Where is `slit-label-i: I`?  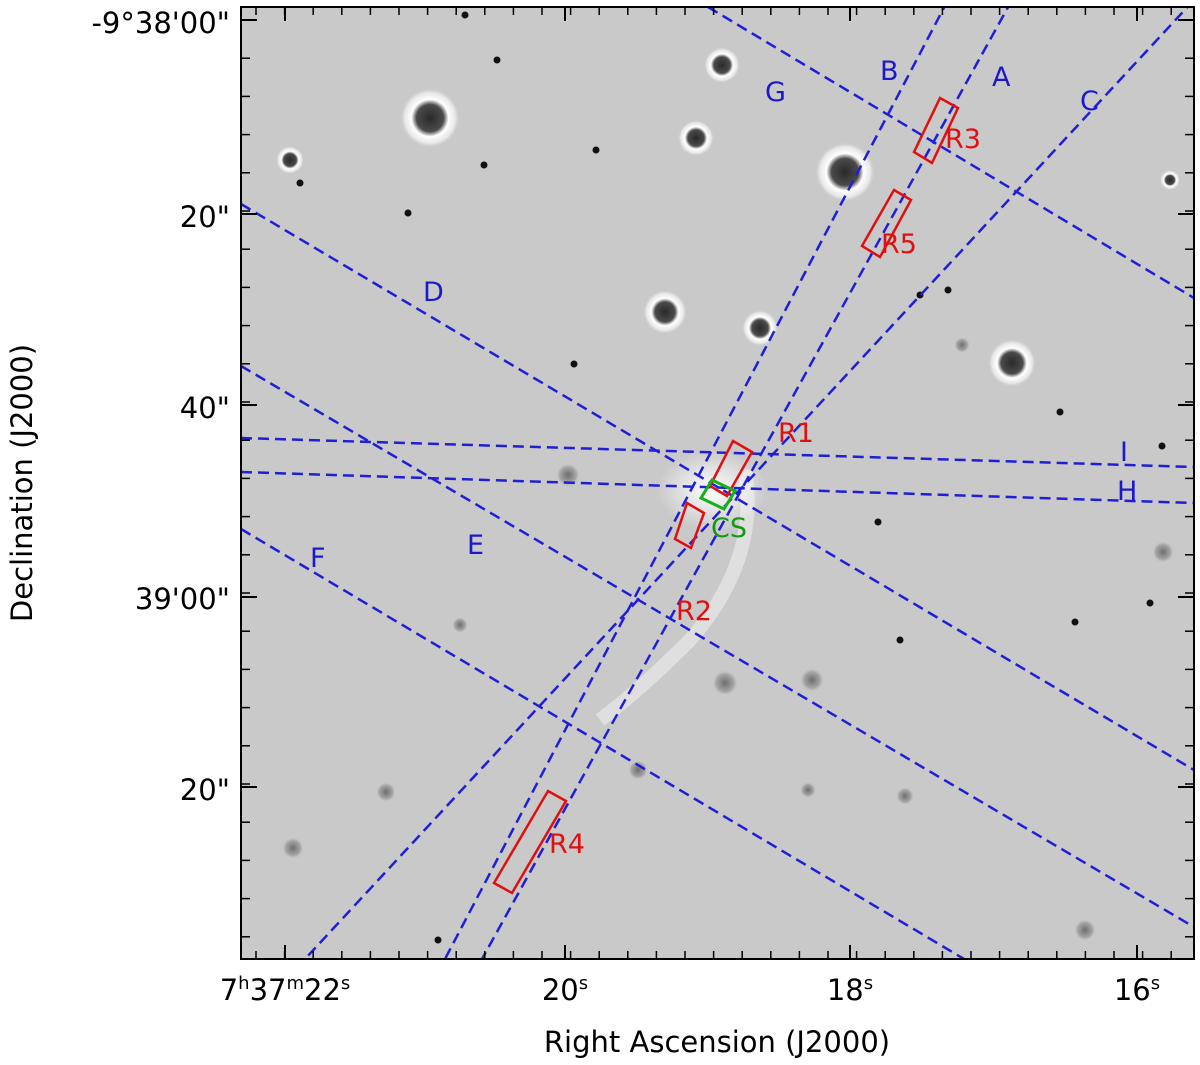 slit-label-i: I is located at coordinates (1124, 452).